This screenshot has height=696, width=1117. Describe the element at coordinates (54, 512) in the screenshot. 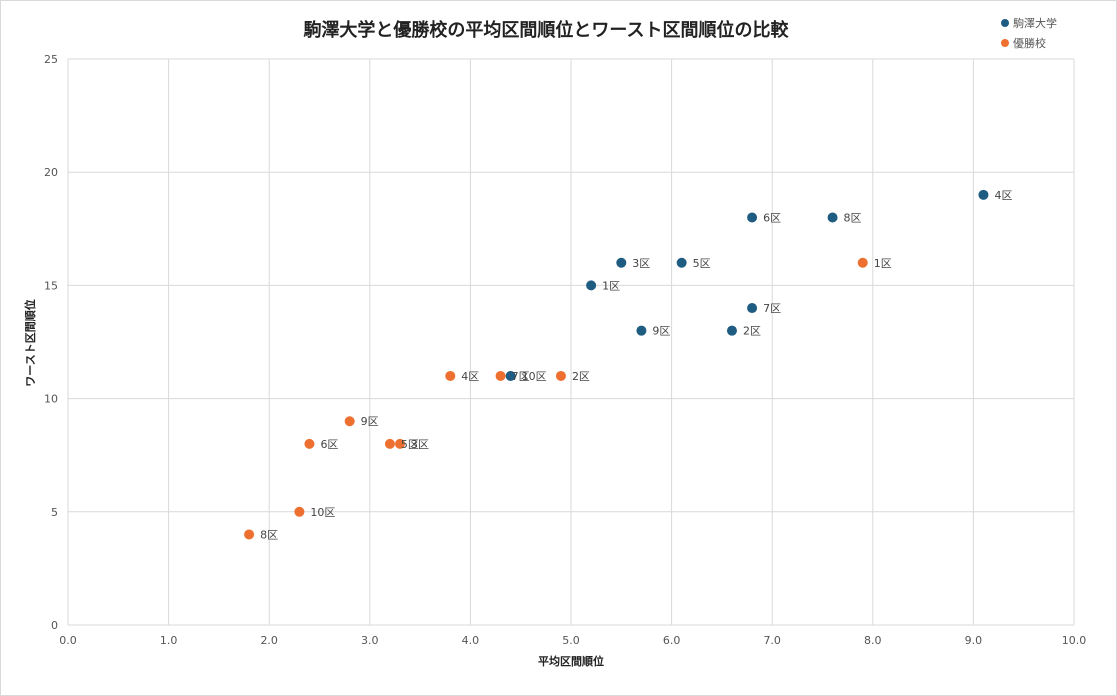

I see `y-tick-label: 5` at that location.